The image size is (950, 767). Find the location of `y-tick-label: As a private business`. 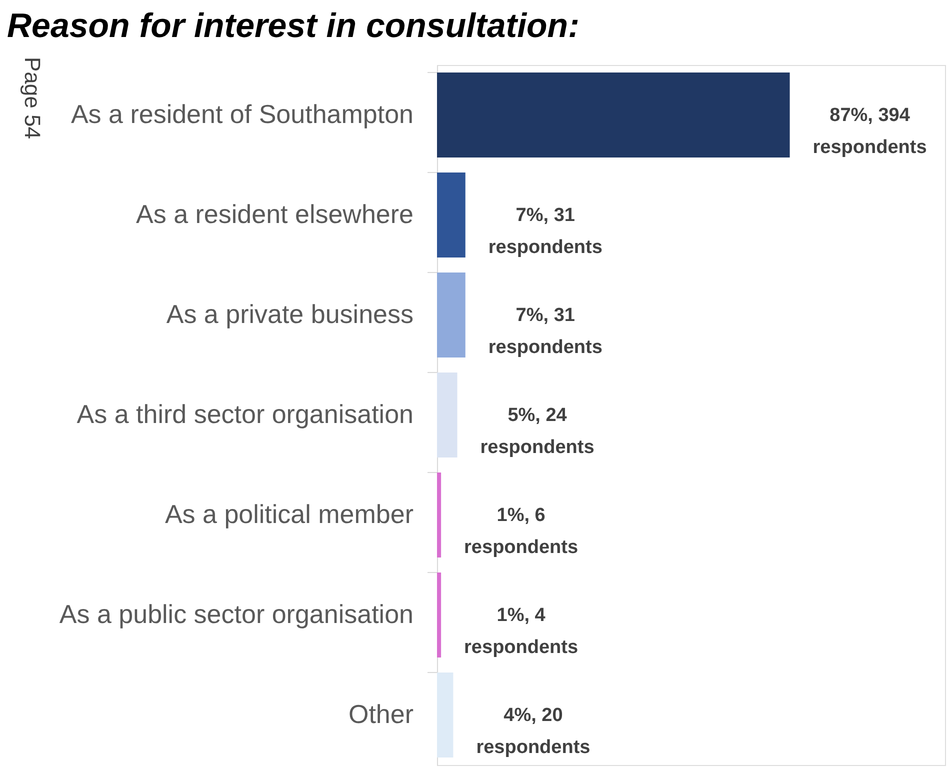

y-tick-label: As a private business is located at coordinates (290, 314).